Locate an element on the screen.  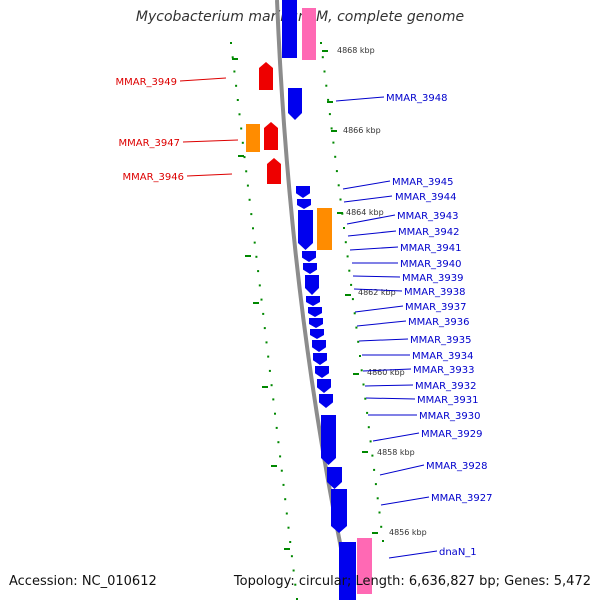
gene-label-forward: MMAR_3933 is located at coordinates (444, 370).